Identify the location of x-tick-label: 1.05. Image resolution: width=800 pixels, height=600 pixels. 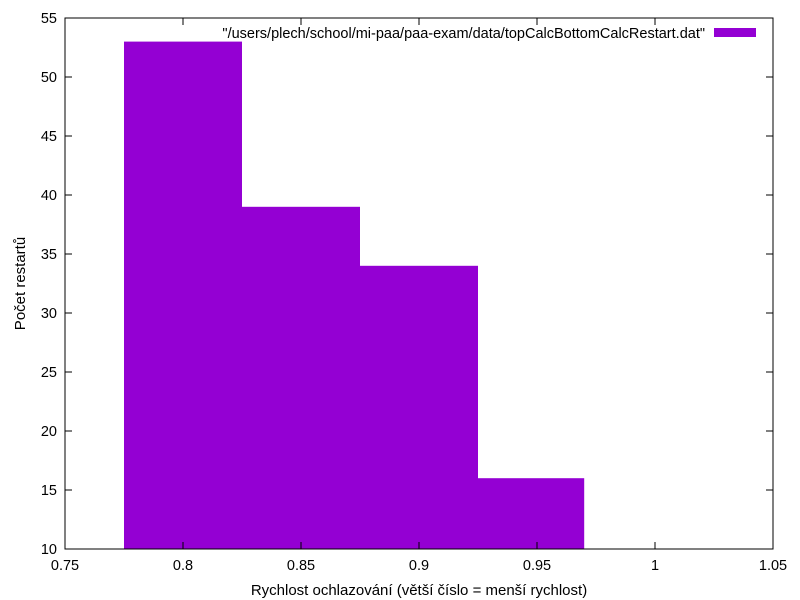
(773, 566).